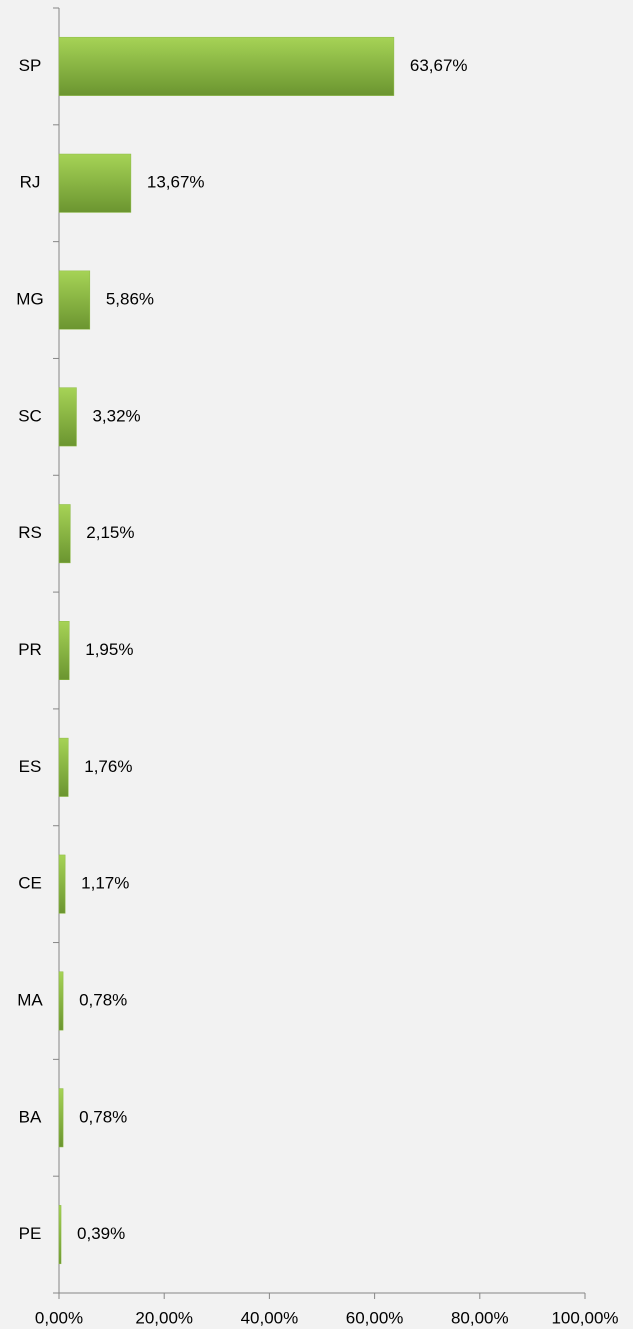 The width and height of the screenshot is (633, 1329). What do you see at coordinates (116, 415) in the screenshot?
I see `data-label: 3,32%` at bounding box center [116, 415].